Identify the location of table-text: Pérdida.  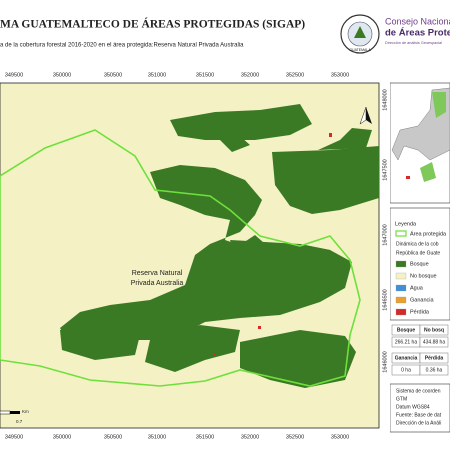
(434, 358).